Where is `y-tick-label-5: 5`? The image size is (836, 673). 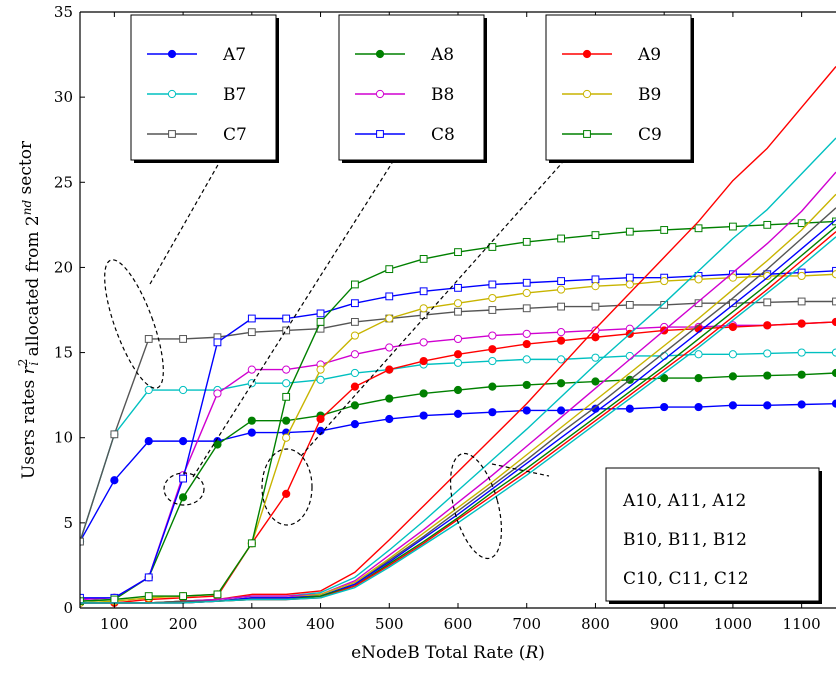 y-tick-label-5: 5 is located at coordinates (68, 523).